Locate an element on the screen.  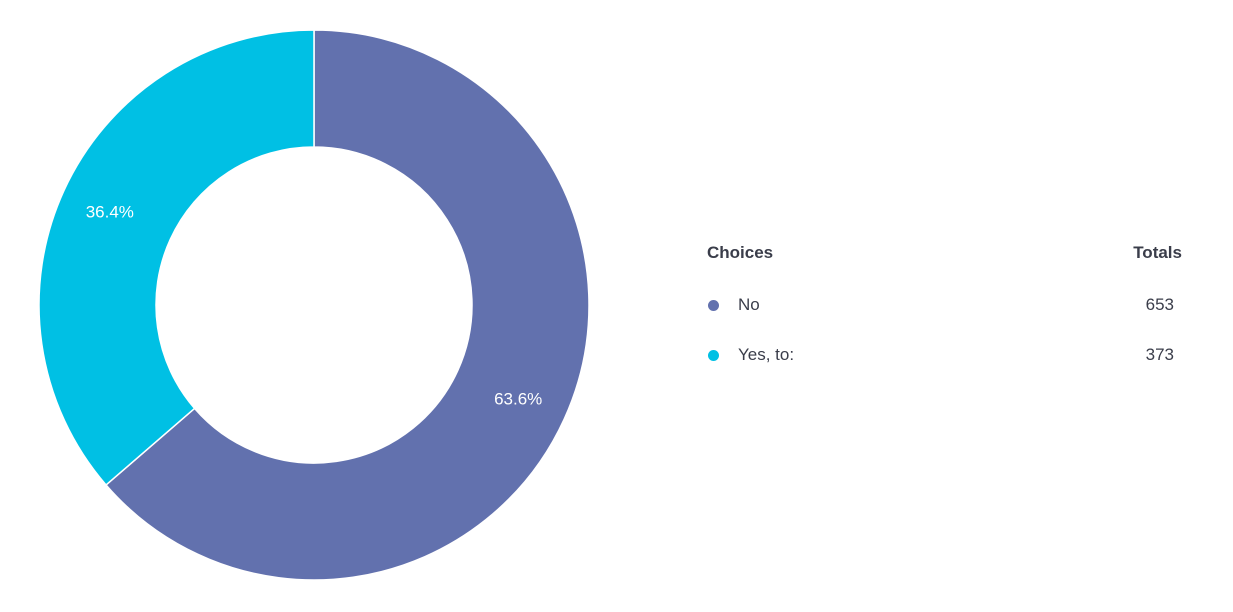
legend-dot-no is located at coordinates (713, 305).